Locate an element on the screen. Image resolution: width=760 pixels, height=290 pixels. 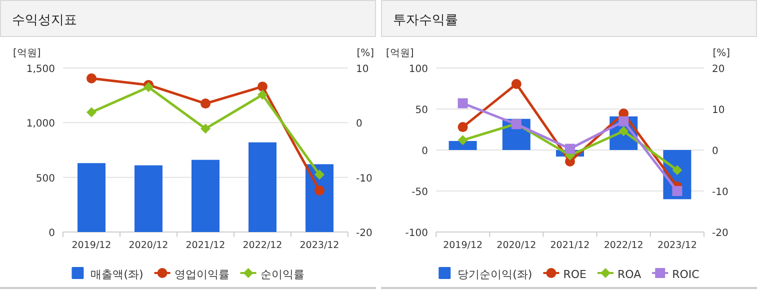
chart-title: 수익성지표 is located at coordinates (44, 20).